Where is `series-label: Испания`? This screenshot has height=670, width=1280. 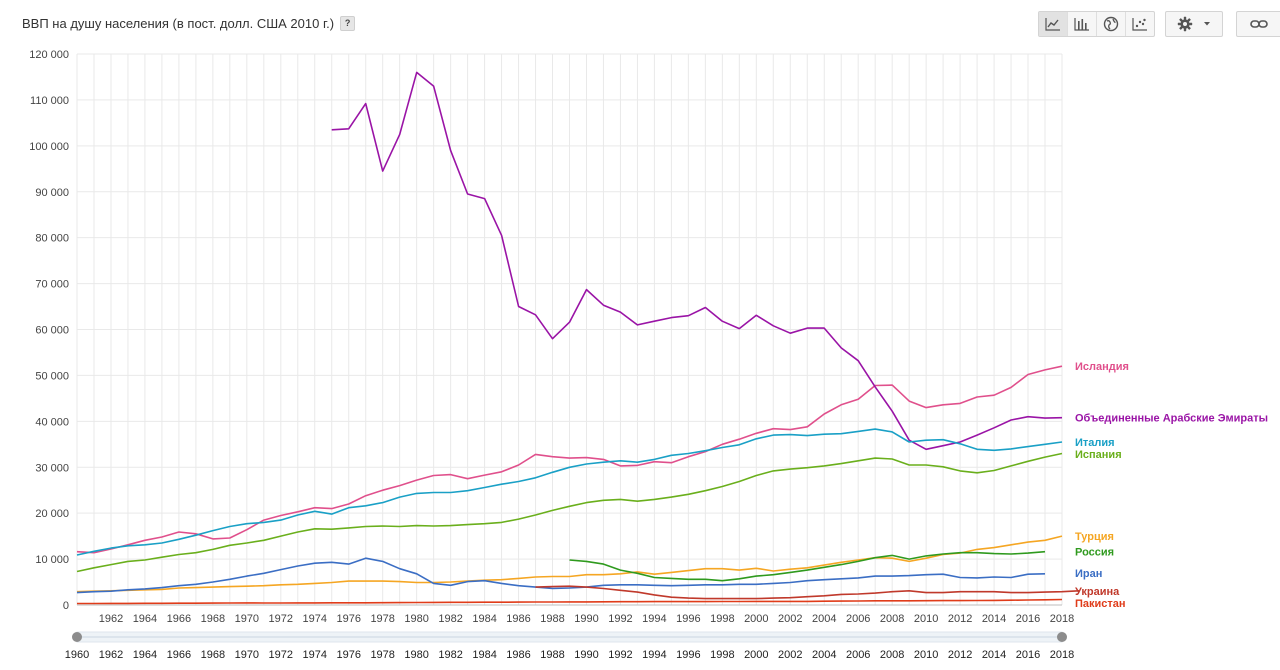
series-label: Испания is located at coordinates (1098, 455).